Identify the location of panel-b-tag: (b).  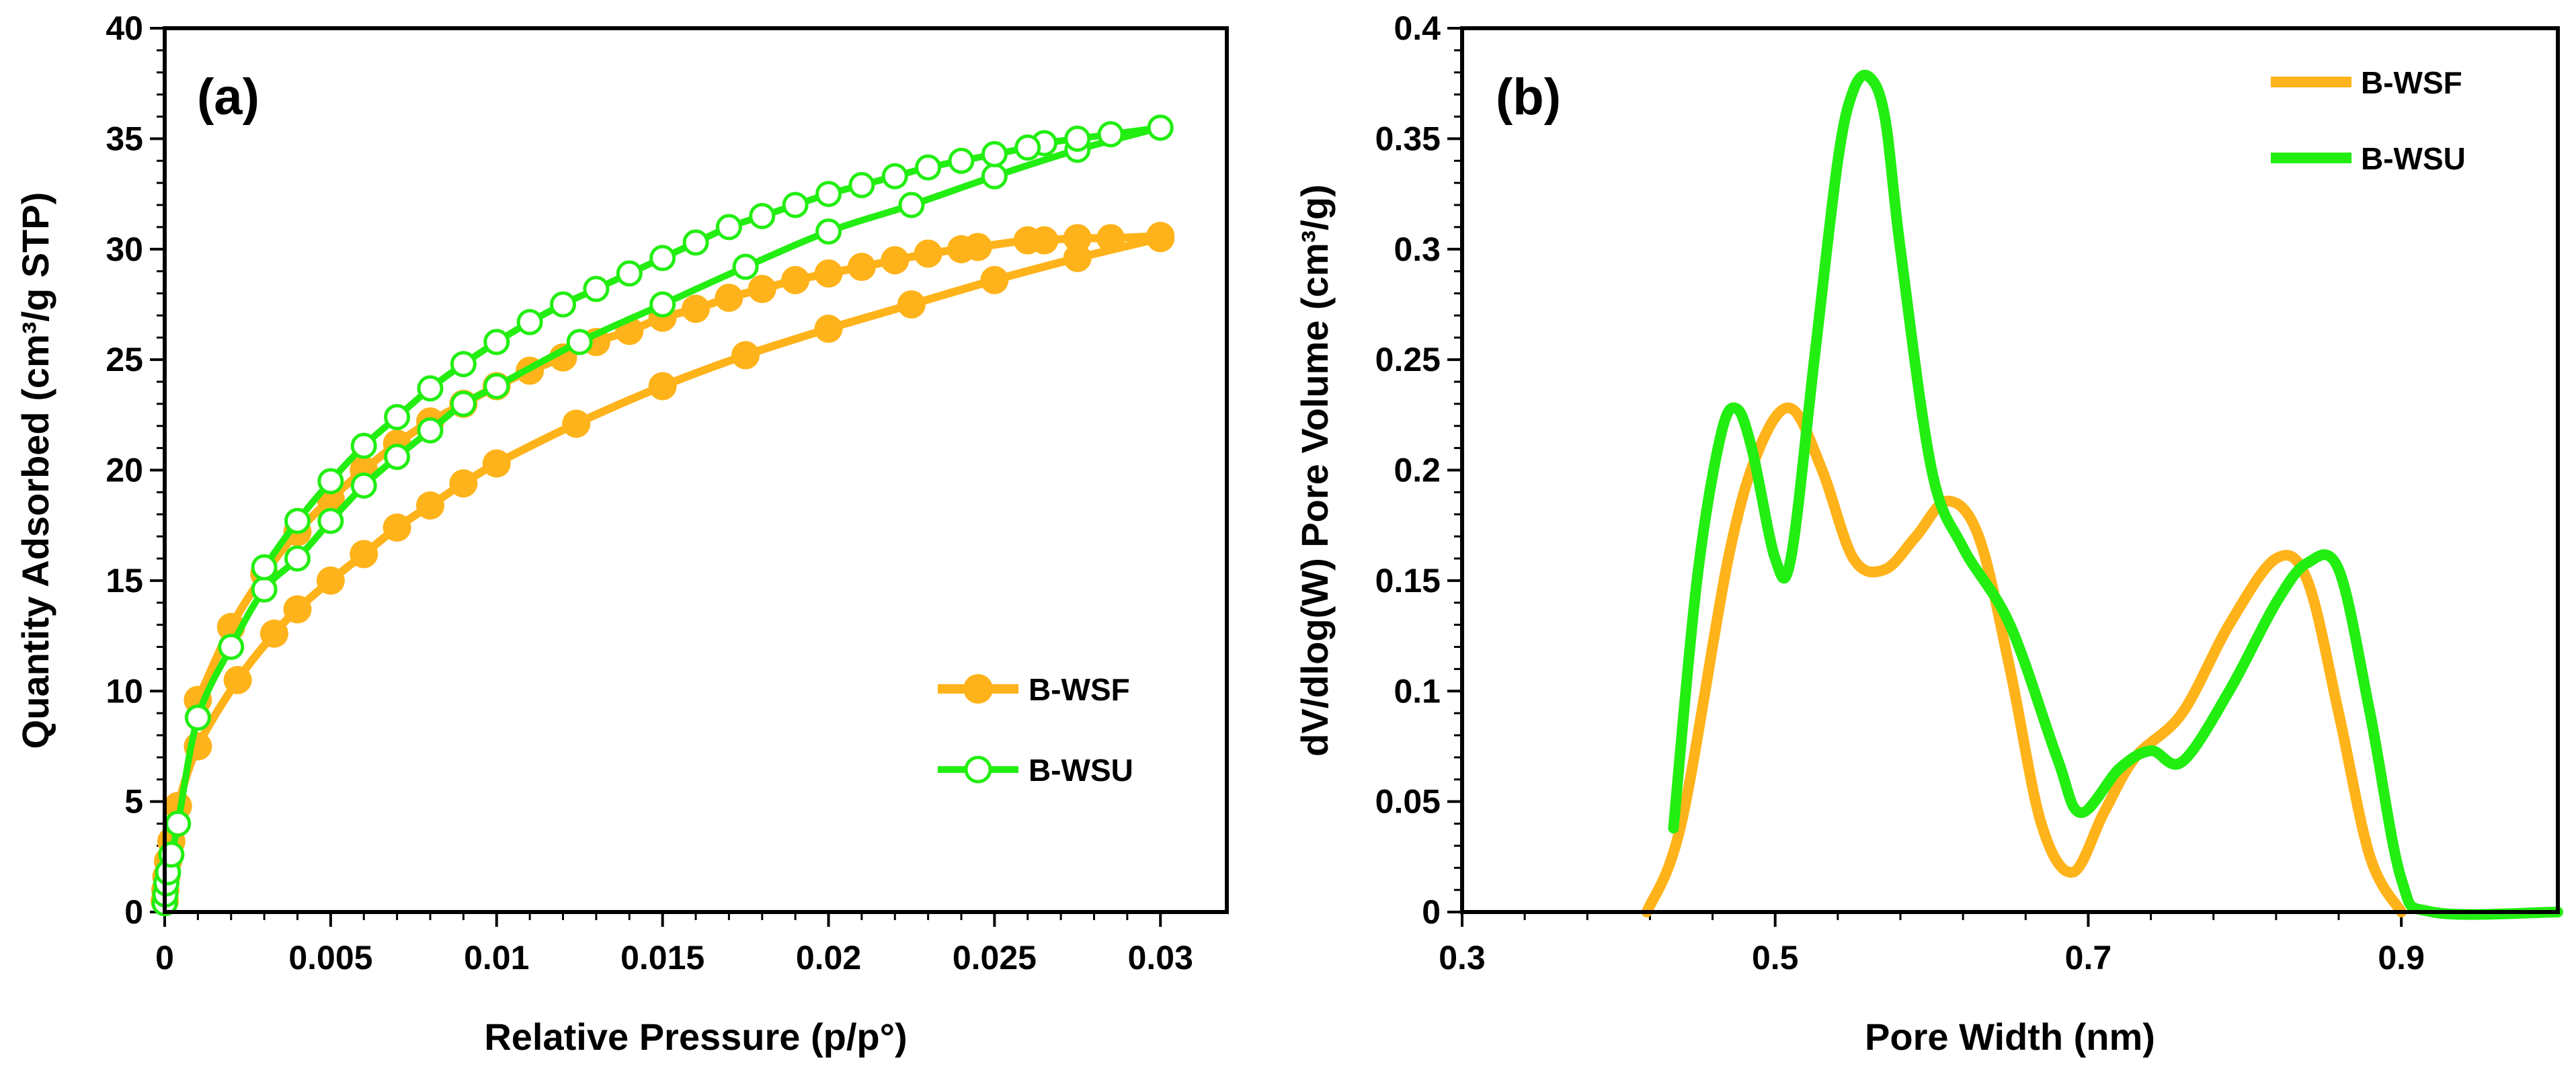
(1528, 98).